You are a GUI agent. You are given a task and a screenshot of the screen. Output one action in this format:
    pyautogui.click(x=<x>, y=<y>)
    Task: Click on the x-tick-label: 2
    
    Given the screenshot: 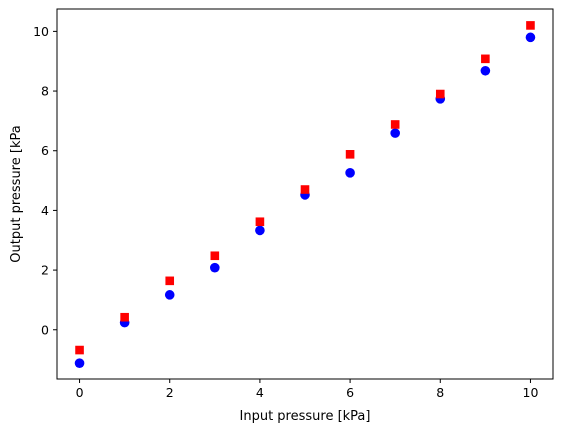 What is the action you would take?
    pyautogui.click(x=170, y=392)
    